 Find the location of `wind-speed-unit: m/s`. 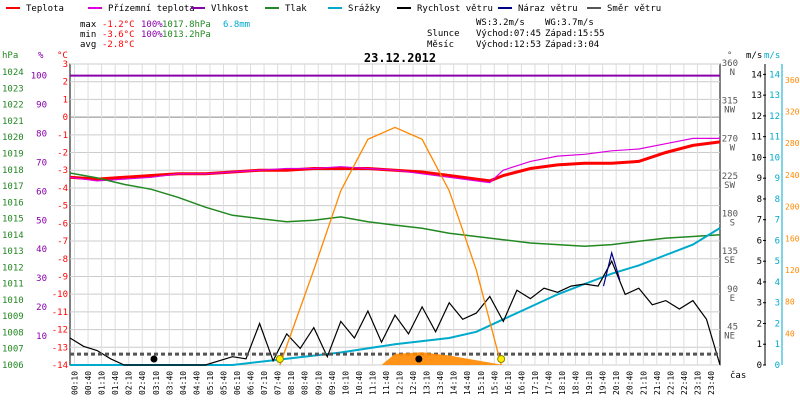

wind-speed-unit: m/s is located at coordinates (754, 56).